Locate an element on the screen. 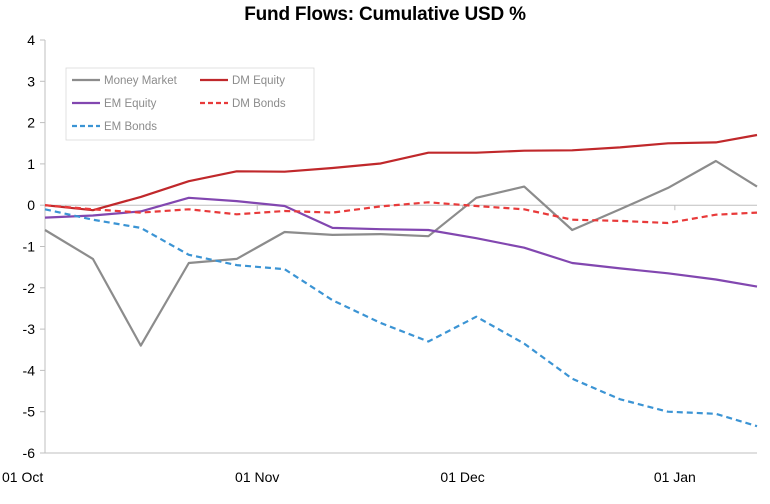  x-tick-label: 01 Oct is located at coordinates (22, 477).